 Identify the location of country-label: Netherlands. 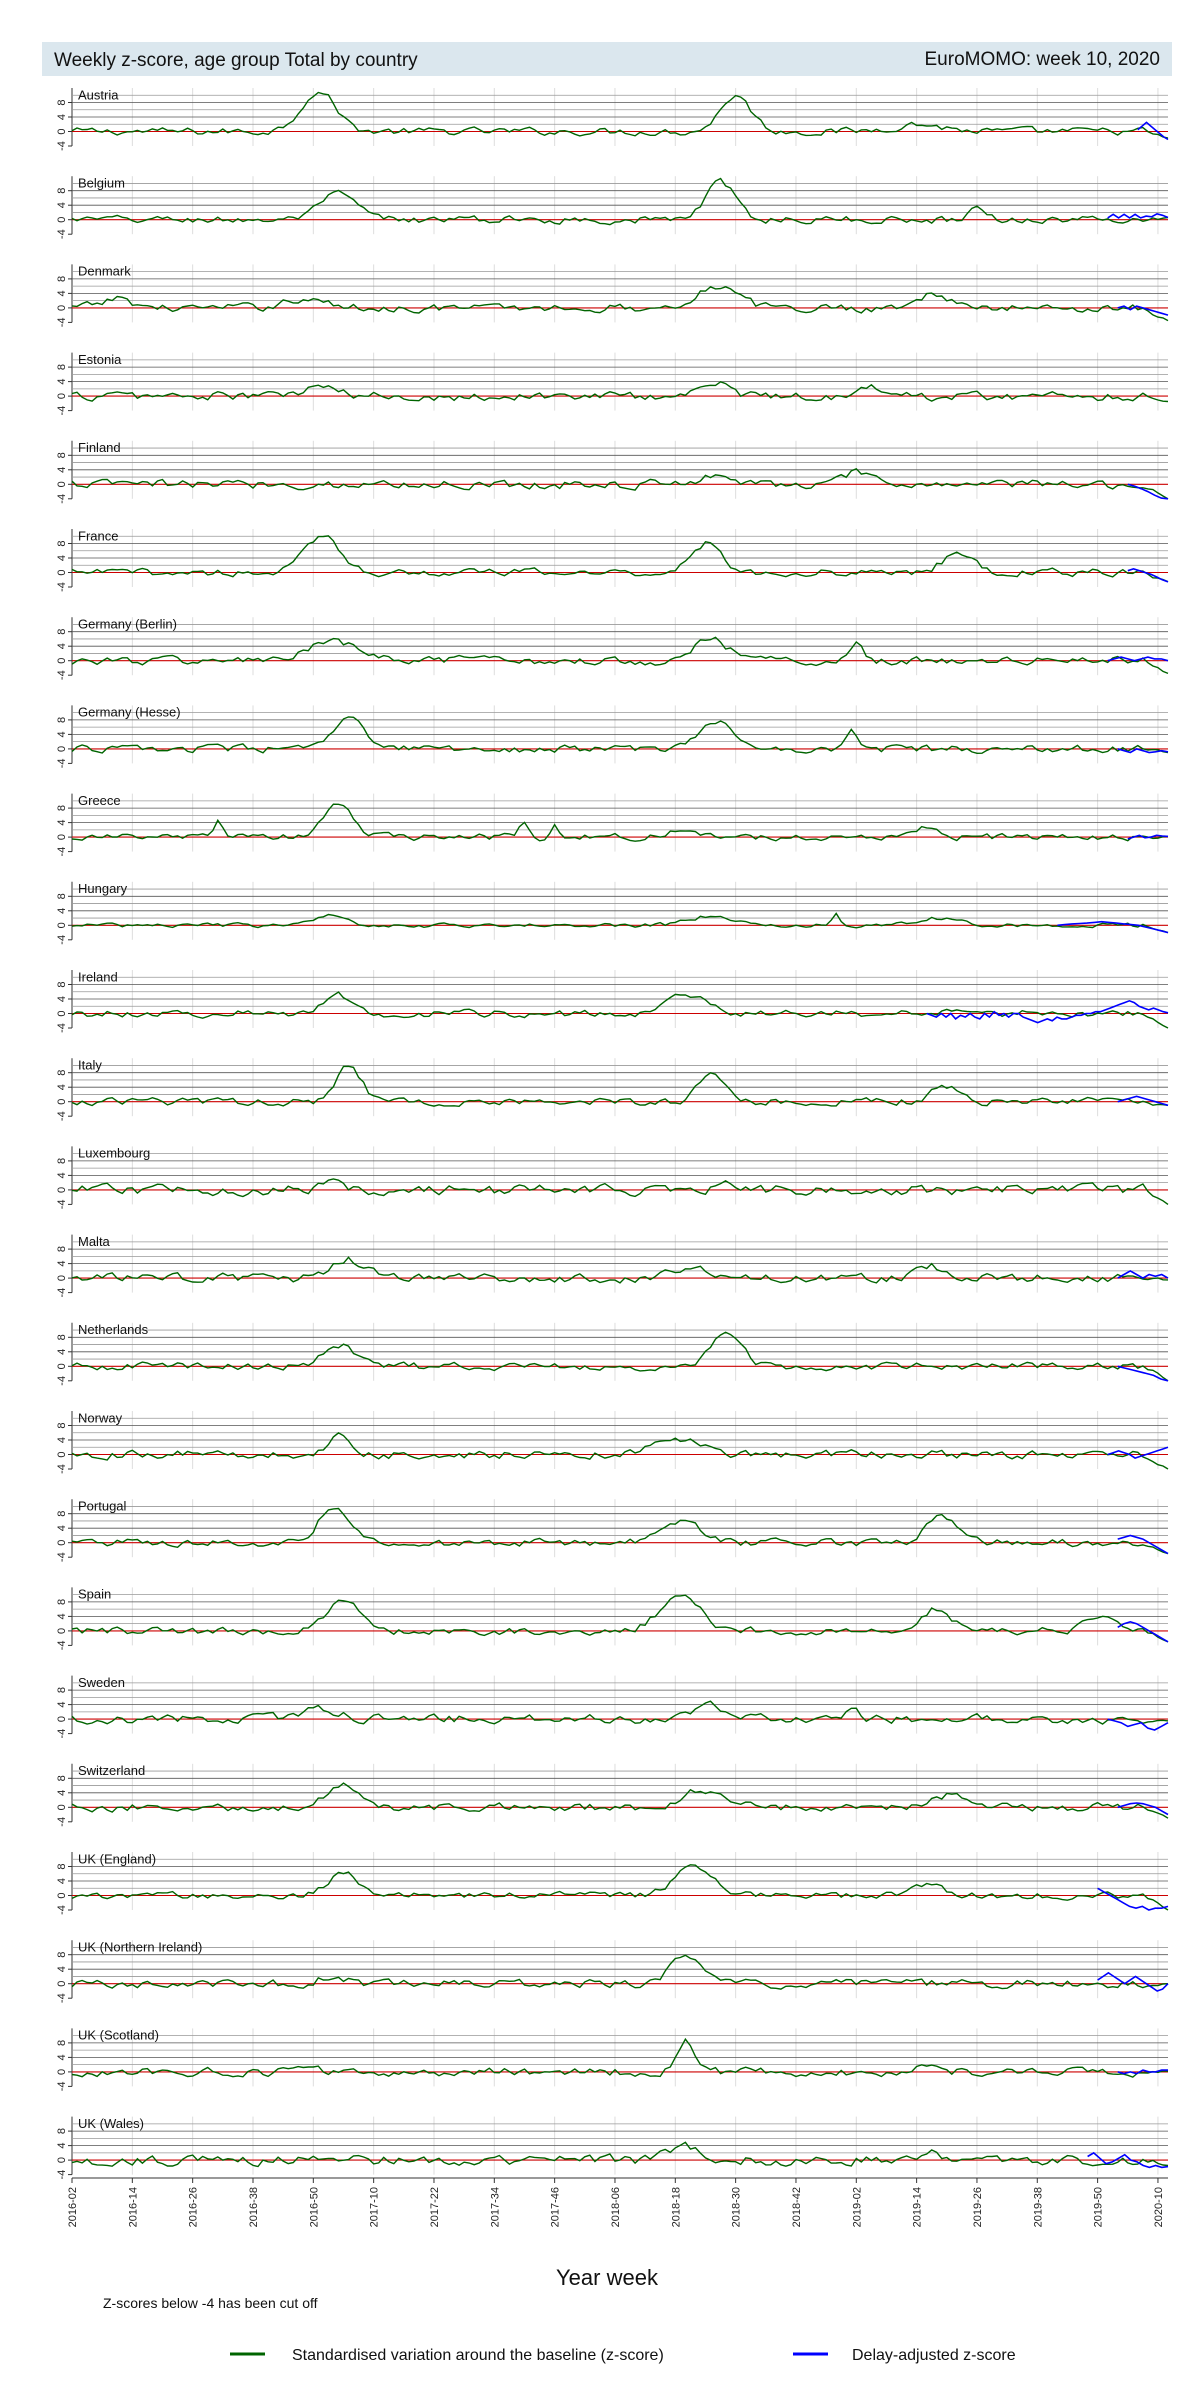
(113, 1329).